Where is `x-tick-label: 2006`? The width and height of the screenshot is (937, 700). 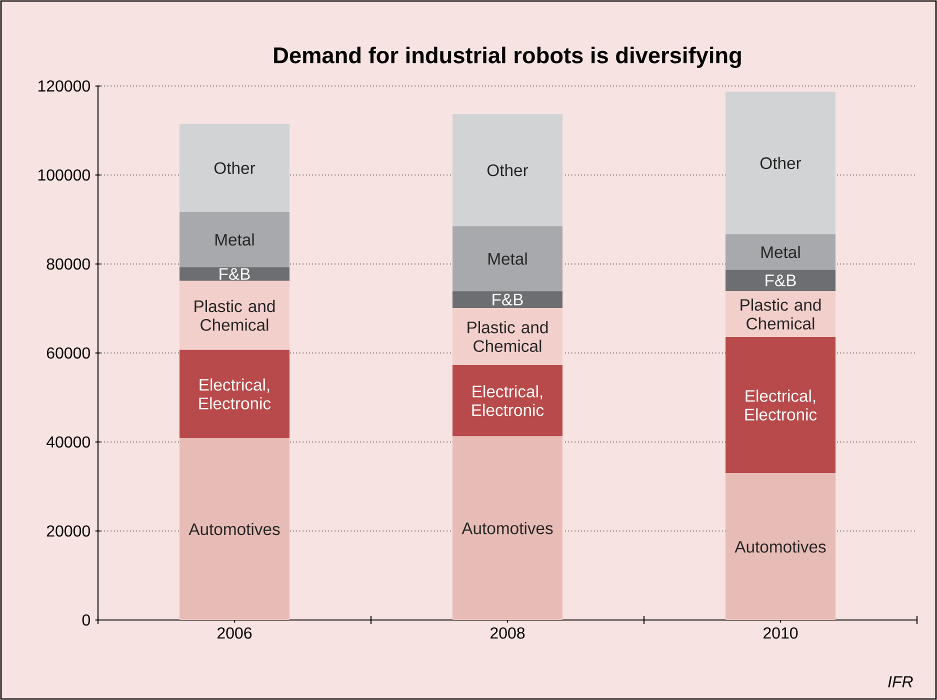 x-tick-label: 2006 is located at coordinates (235, 633).